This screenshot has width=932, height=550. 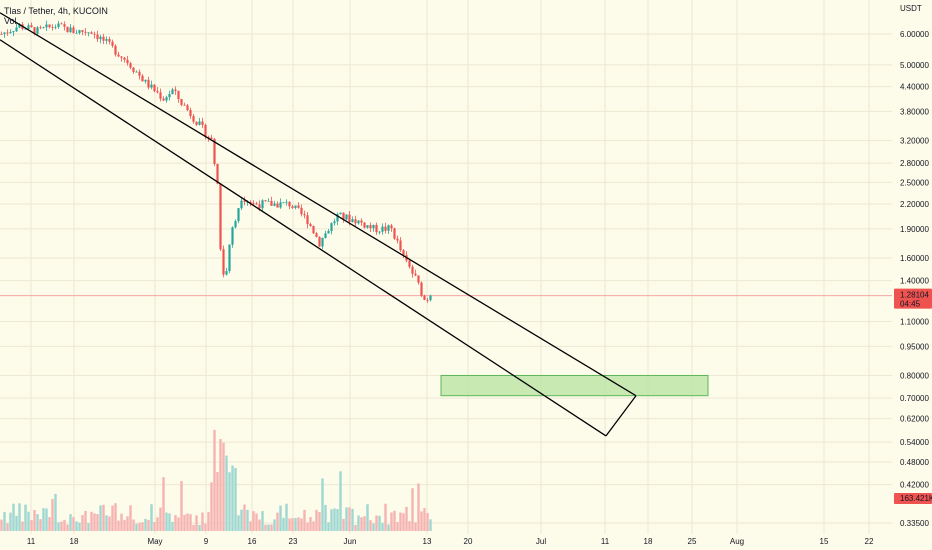 What do you see at coordinates (10, 21) in the screenshot?
I see `volume-legend: Vol` at bounding box center [10, 21].